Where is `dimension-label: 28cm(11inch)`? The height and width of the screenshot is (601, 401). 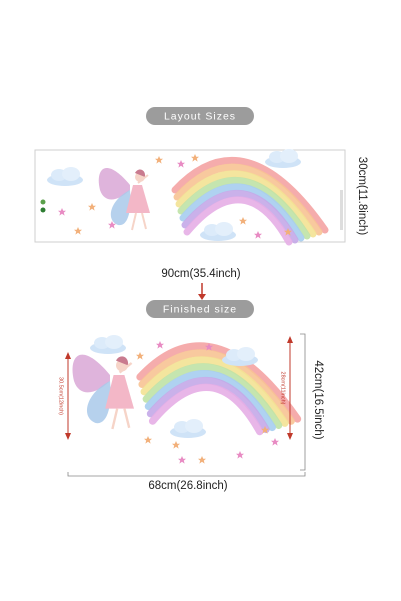 dimension-label: 28cm(11inch) is located at coordinates (283, 388).